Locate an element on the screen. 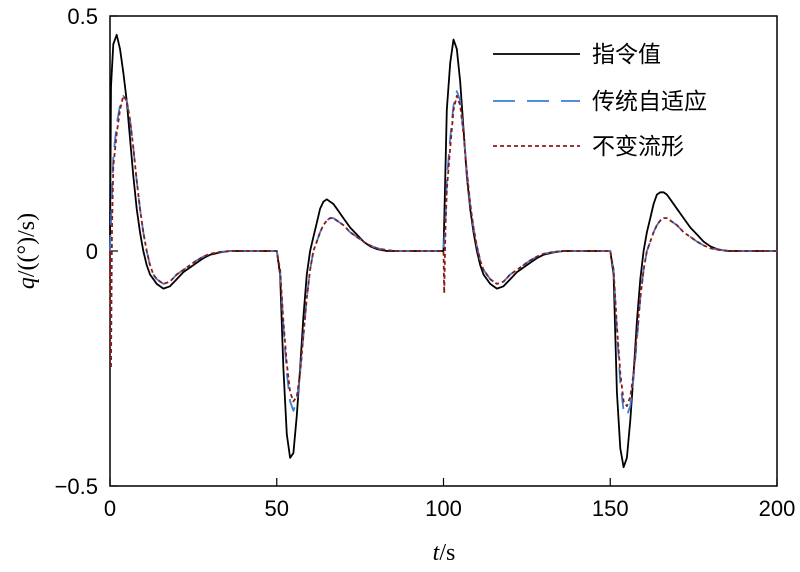  x-tick-label: 100 is located at coordinates (443, 508).